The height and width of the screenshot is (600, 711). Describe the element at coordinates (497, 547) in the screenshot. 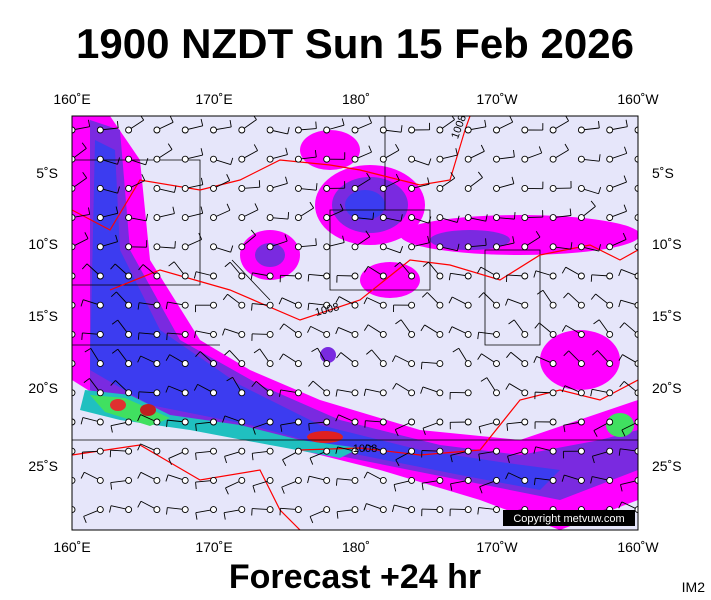

I see `lon-label-bottom: 170˚W` at that location.